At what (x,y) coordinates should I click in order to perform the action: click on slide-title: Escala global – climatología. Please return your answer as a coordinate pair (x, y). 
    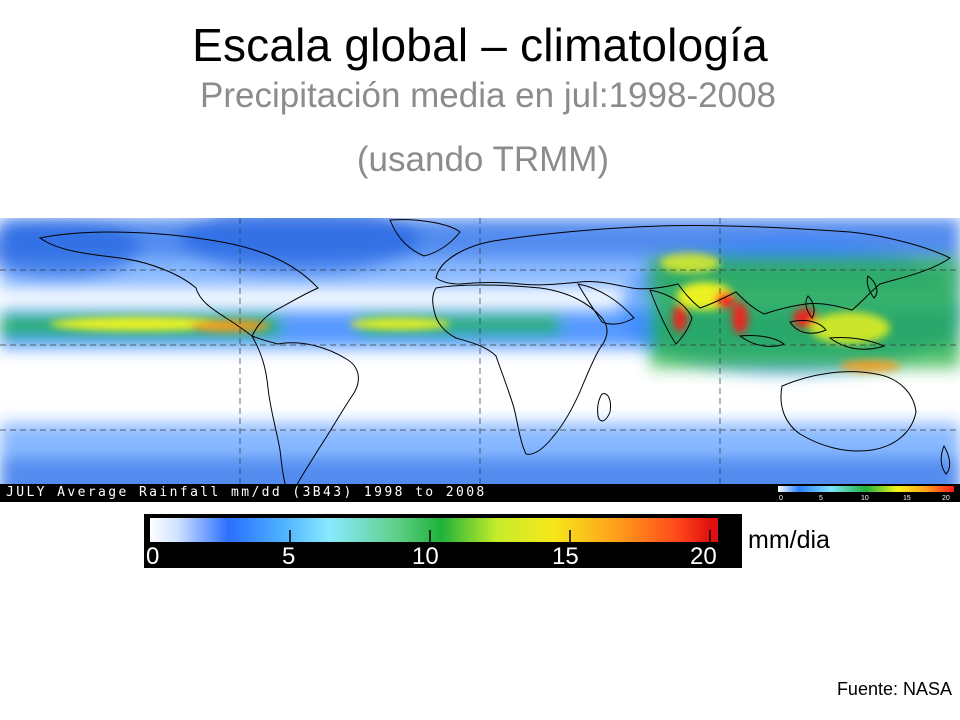
    Looking at the image, I should click on (480, 45).